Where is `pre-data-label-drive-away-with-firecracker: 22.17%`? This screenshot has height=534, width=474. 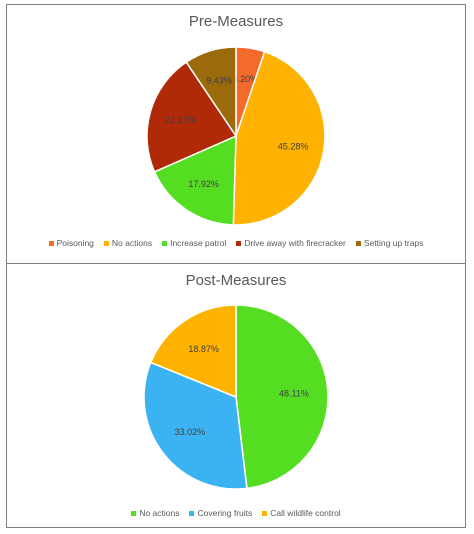
pre-data-label-drive-away-with-firecracker: 22.17% is located at coordinates (180, 120).